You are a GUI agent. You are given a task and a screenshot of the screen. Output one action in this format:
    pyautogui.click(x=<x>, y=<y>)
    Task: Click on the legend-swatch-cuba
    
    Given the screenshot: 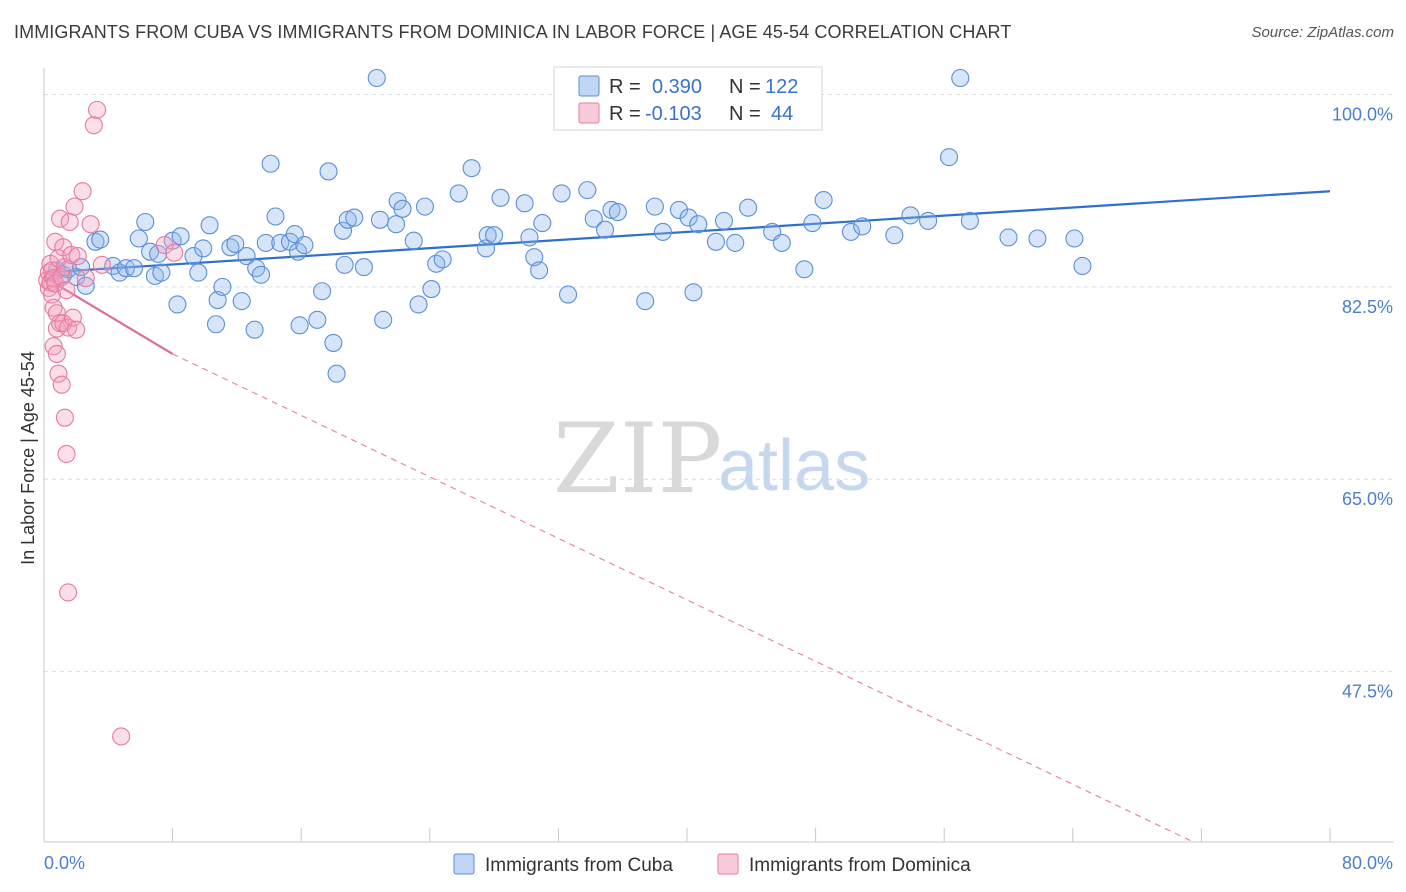 What is the action you would take?
    pyautogui.click(x=589, y=86)
    